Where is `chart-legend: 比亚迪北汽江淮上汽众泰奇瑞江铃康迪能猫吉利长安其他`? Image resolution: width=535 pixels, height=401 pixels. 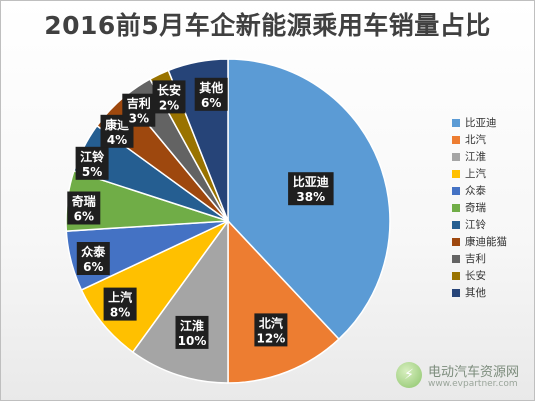
chart-legend: 比亚迪北汽江淮上汽众泰奇瑞江铃康迪能猫吉利长安其他 is located at coordinates (489, 207).